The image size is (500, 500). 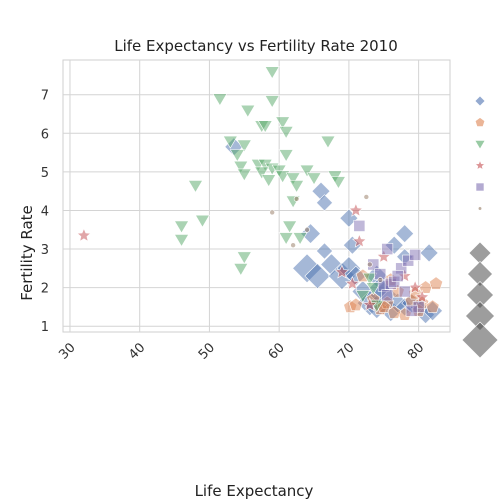 I want to click on y-axis-label: Fertility Rate, so click(x=27, y=253).